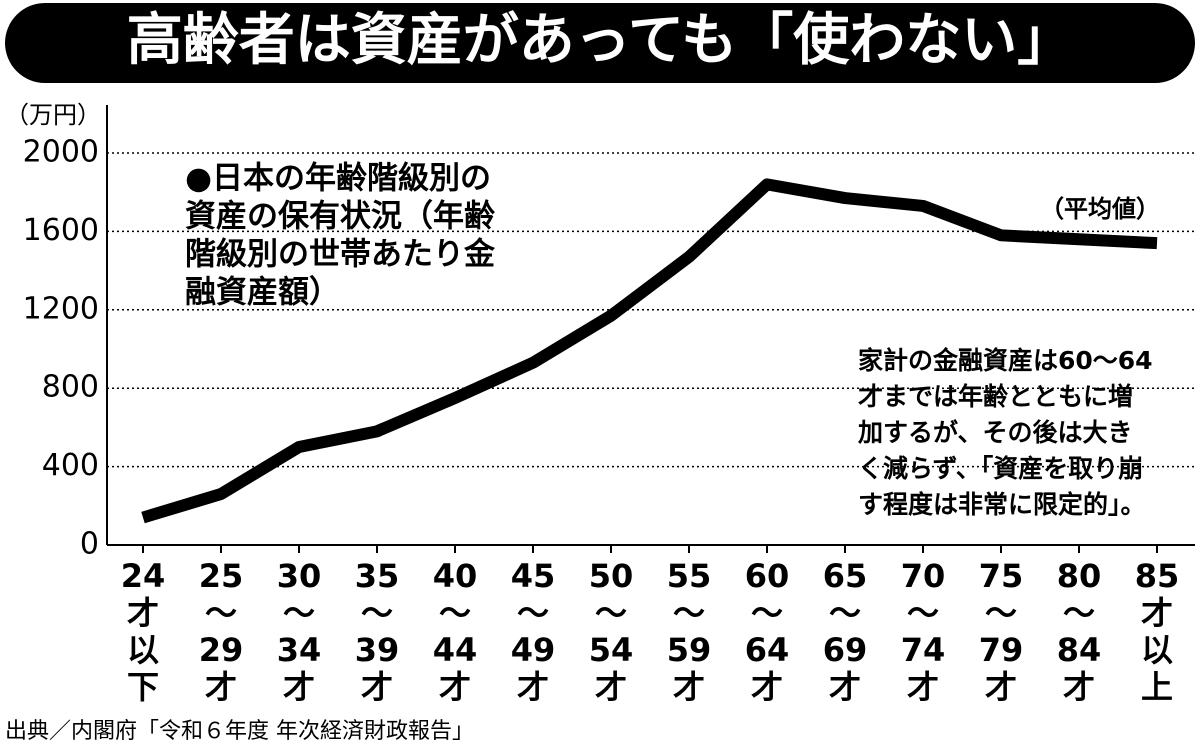  Describe the element at coordinates (1157, 631) in the screenshot. I see `x-tick-label: 85 才以上` at that location.